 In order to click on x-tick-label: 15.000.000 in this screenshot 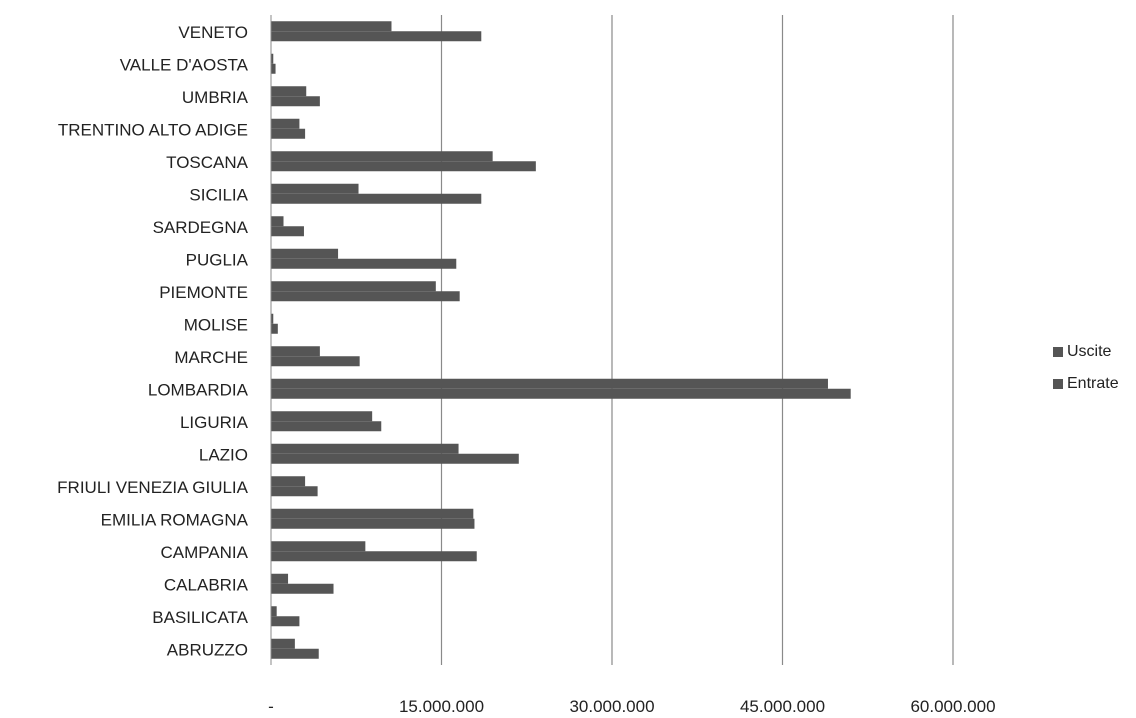, I will do `click(441, 706)`.